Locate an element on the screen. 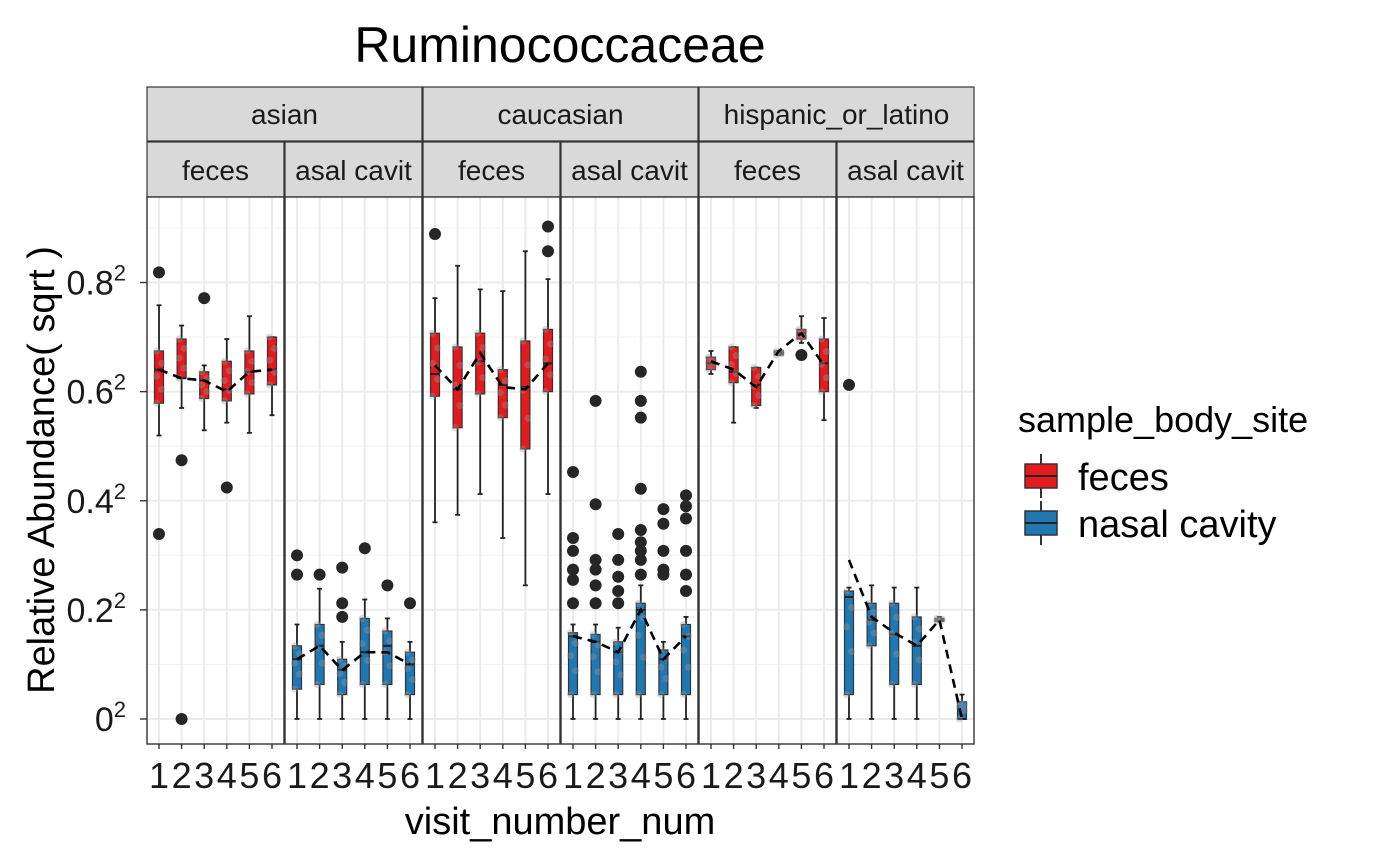 The image size is (1400, 866). strip-sub-label: feces is located at coordinates (491, 170).